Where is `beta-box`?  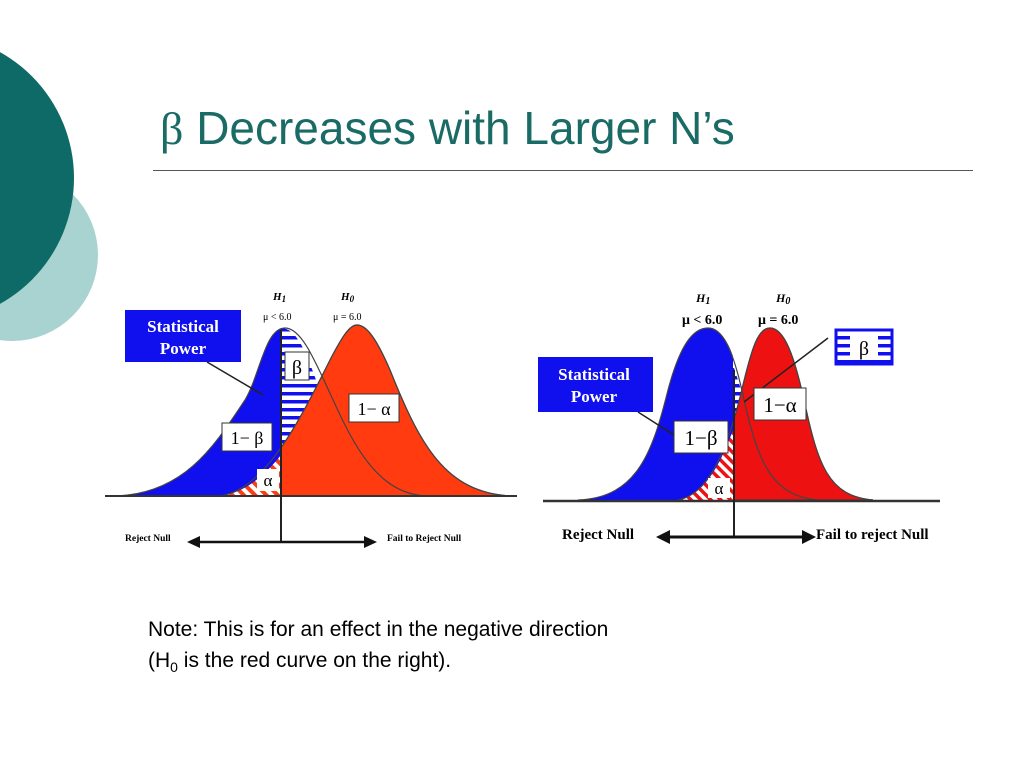
beta-box is located at coordinates (297, 366).